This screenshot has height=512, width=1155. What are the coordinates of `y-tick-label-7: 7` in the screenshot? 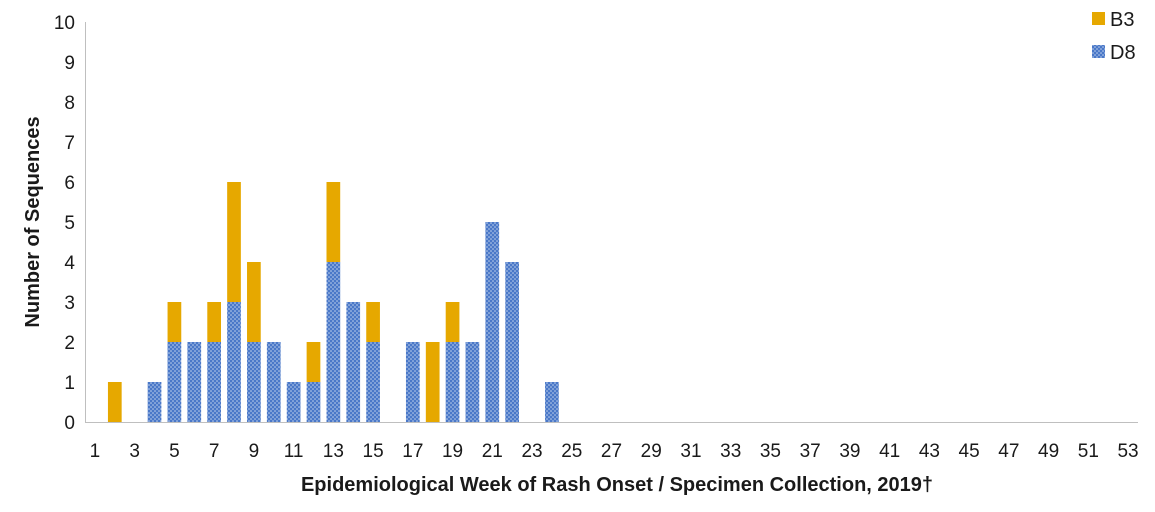 It's located at (69, 143).